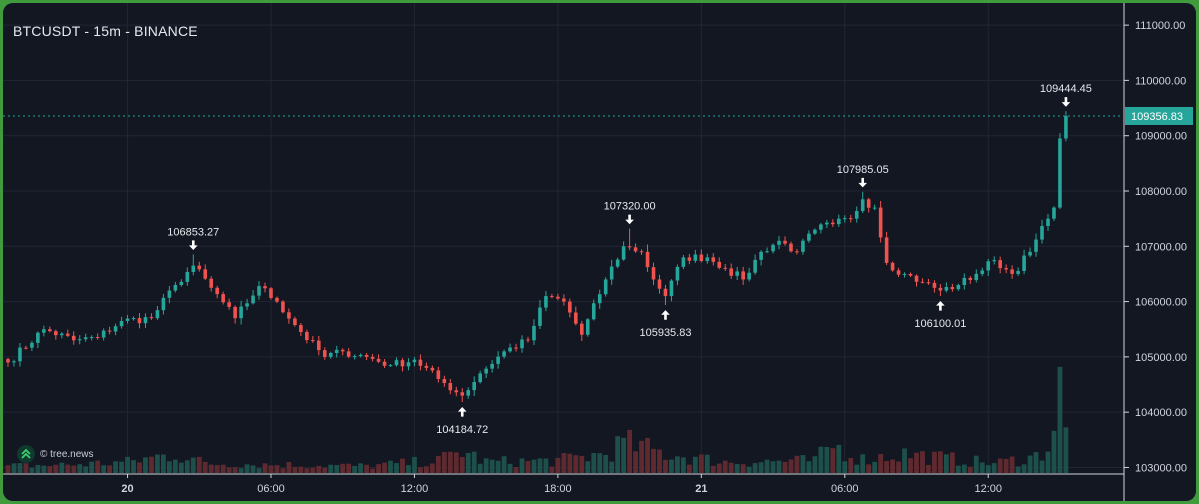  What do you see at coordinates (940, 315) in the screenshot?
I see `annotation: 106100.01` at bounding box center [940, 315].